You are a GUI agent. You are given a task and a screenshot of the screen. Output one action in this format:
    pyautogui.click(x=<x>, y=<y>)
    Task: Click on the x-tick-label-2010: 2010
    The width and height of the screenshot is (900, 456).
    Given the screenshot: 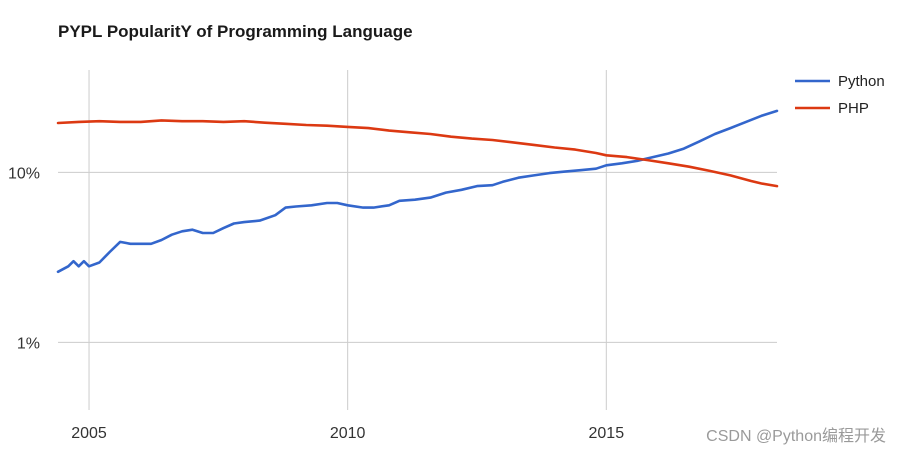 What is the action you would take?
    pyautogui.click(x=348, y=433)
    